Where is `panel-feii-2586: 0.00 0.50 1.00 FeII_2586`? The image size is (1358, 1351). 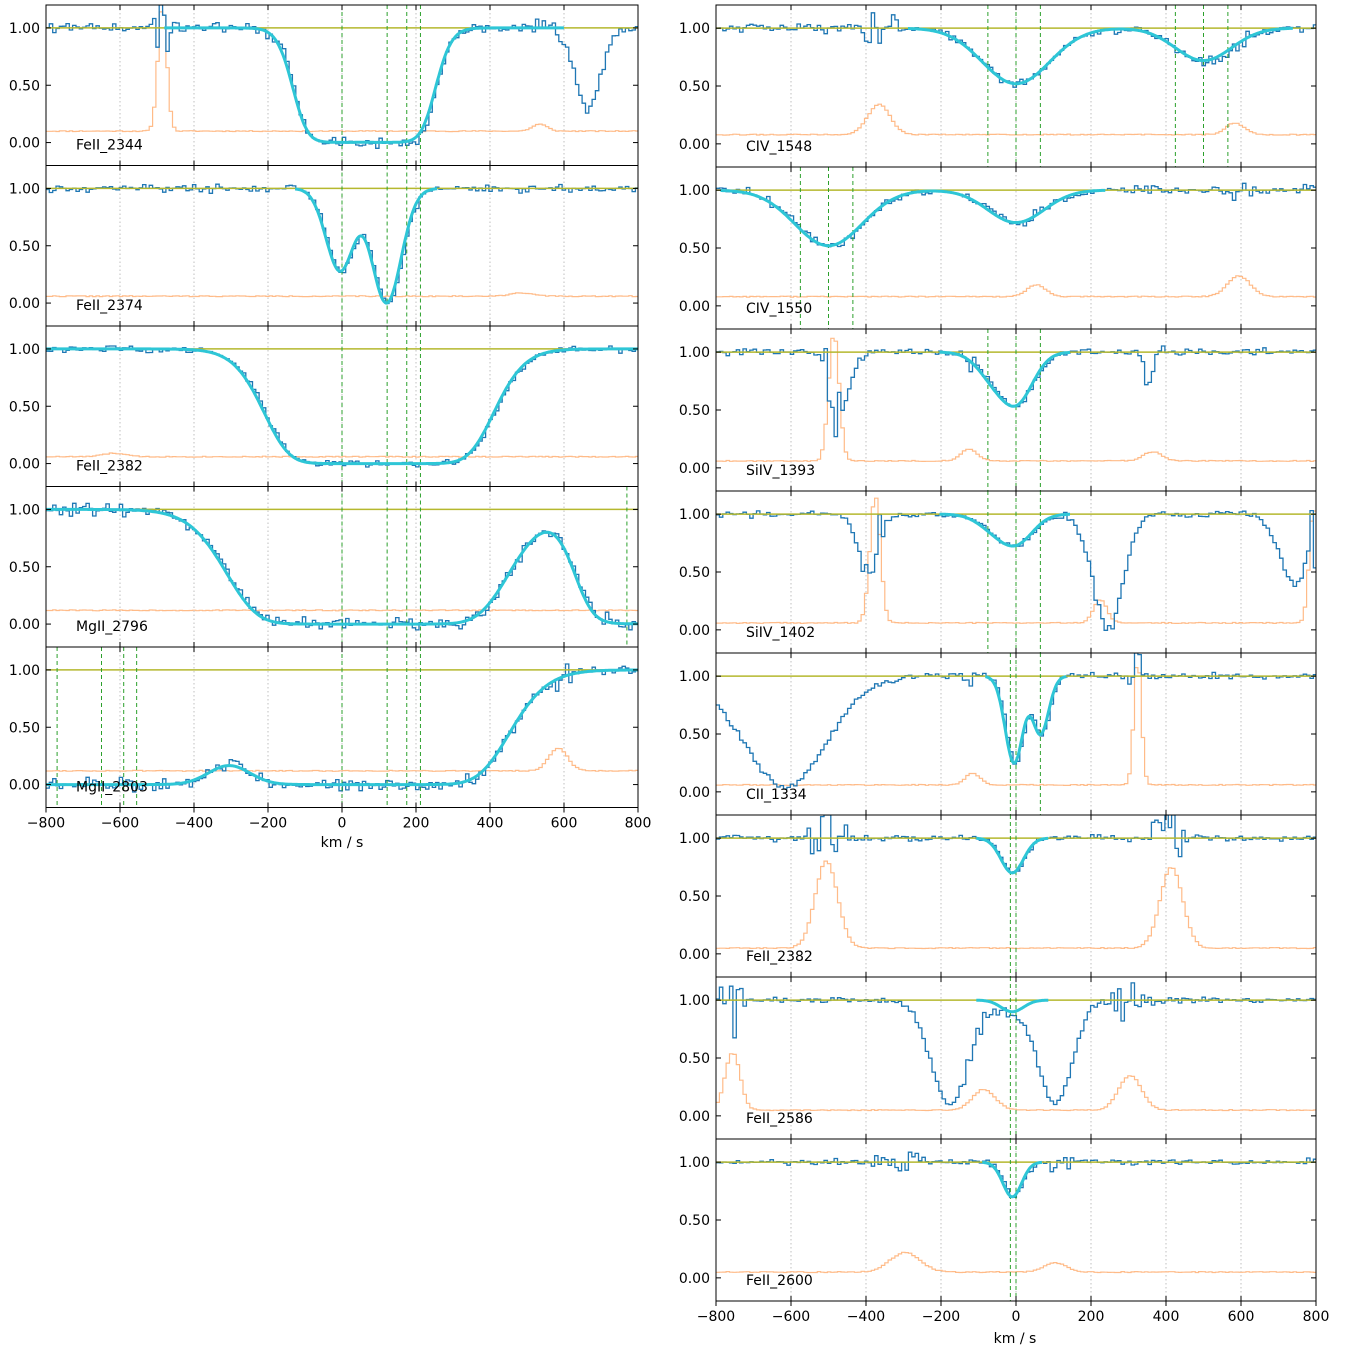
panel-feii-2586: 0.00 0.50 1.00 FeII_2586 is located at coordinates (998, 1058).